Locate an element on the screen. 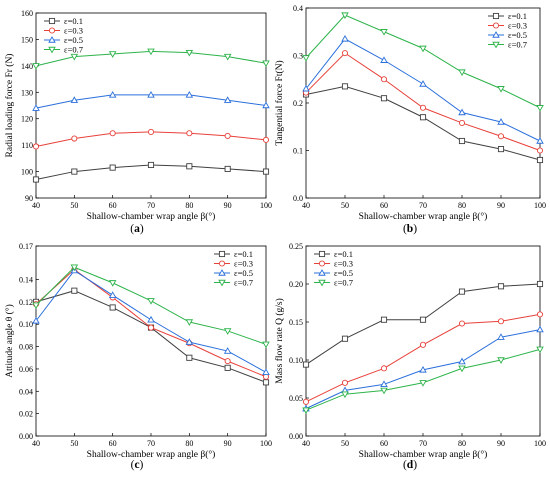 This screenshot has width=550, height=480. x-tick-label: 70 is located at coordinates (151, 443).